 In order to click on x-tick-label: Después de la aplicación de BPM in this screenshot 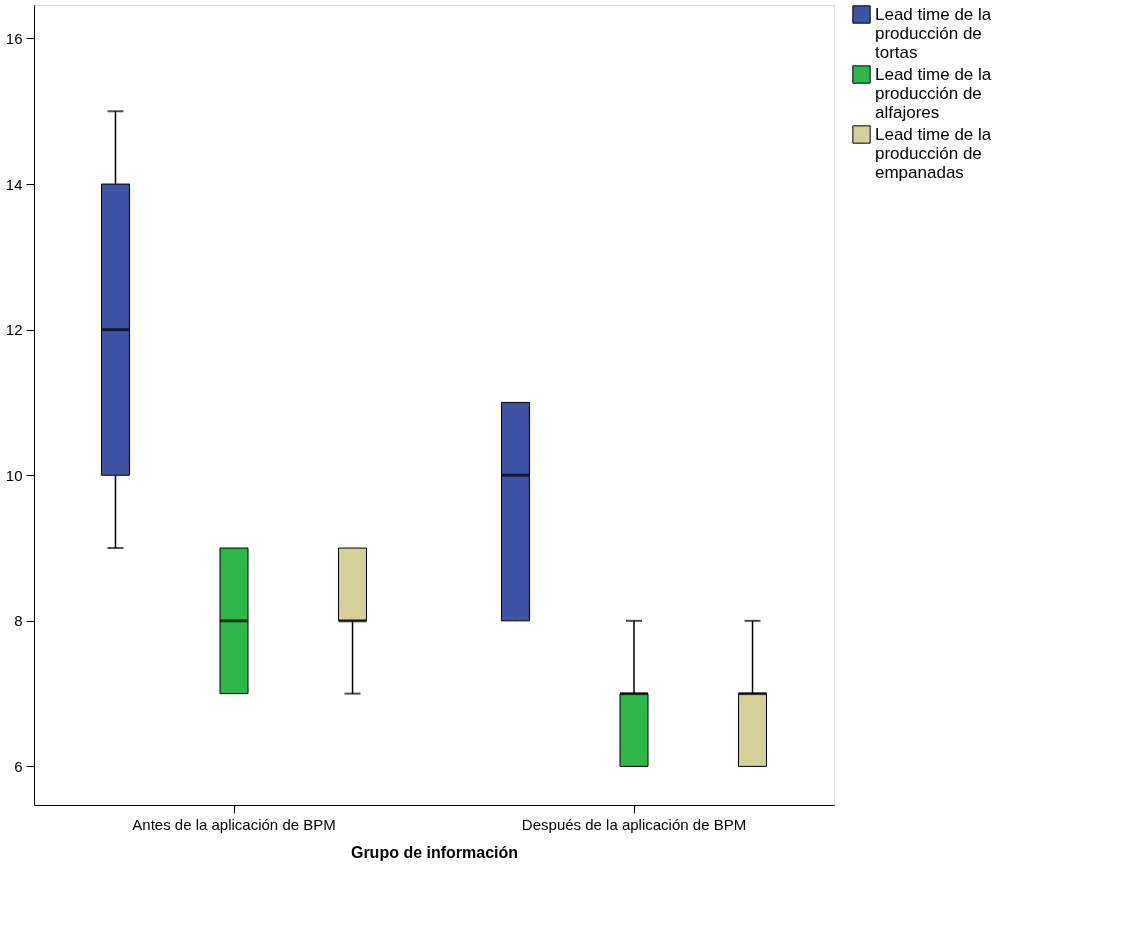, I will do `click(634, 824)`.